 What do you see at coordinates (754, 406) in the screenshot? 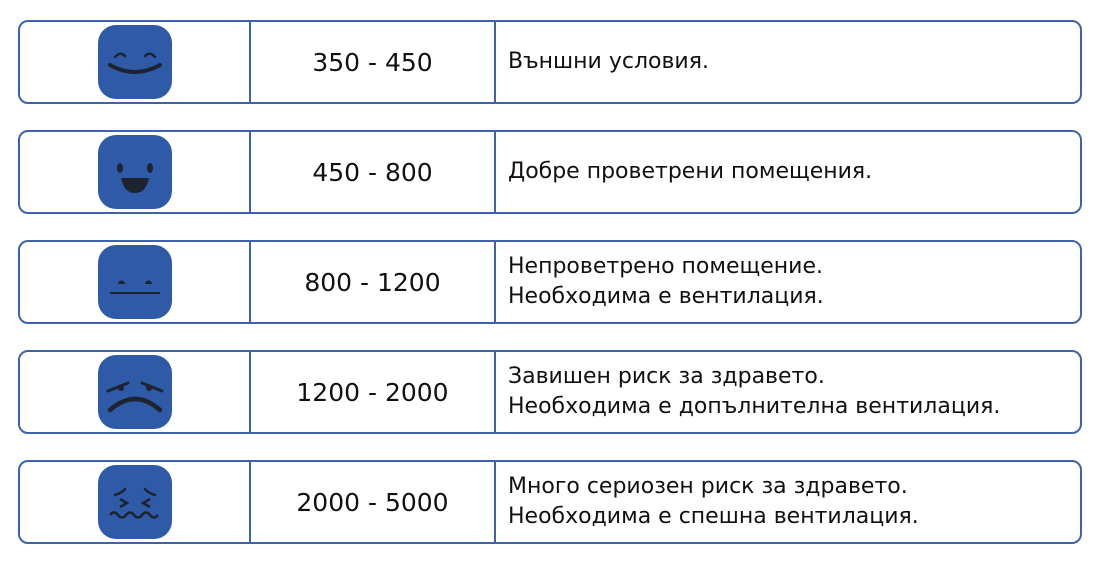
I see `description-line: Необходима е допълнителна вентилация.` at bounding box center [754, 406].